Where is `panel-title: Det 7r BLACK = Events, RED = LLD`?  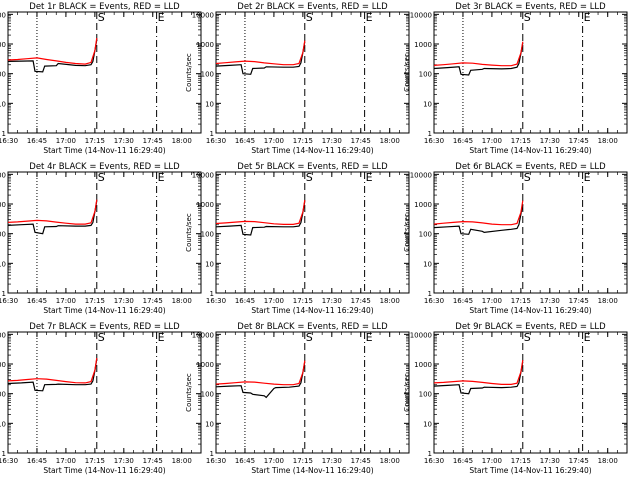 panel-title: Det 7r BLACK = Events, RED = LLD is located at coordinates (104, 327).